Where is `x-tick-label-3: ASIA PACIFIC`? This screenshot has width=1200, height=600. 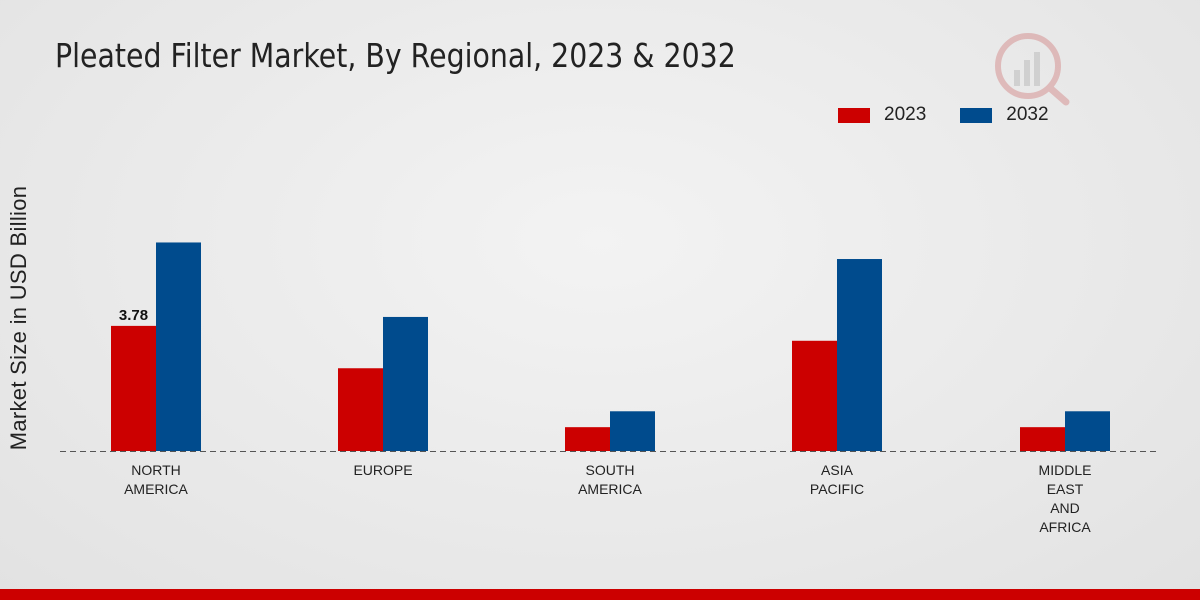
x-tick-label-3: ASIA PACIFIC is located at coordinates (837, 479).